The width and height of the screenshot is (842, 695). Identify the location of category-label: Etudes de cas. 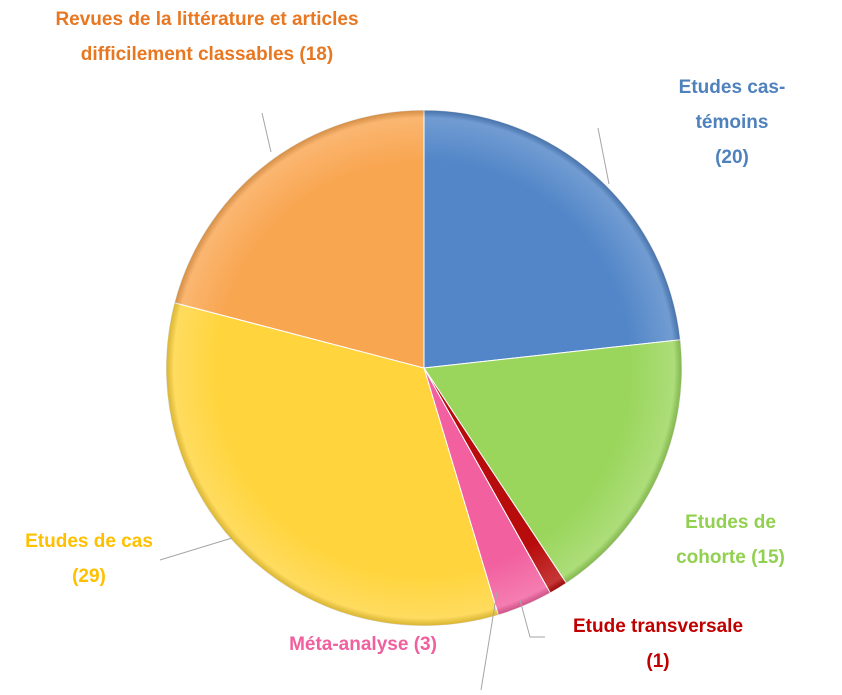
(89, 541).